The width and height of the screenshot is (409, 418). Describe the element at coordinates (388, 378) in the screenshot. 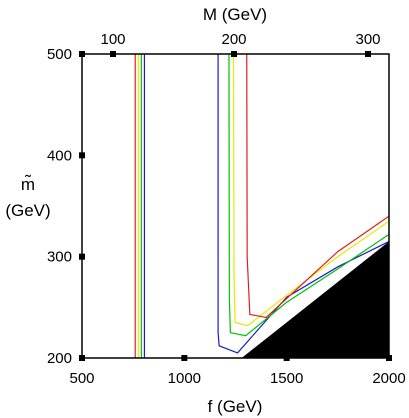

I see `x-tick-label: 2000` at that location.